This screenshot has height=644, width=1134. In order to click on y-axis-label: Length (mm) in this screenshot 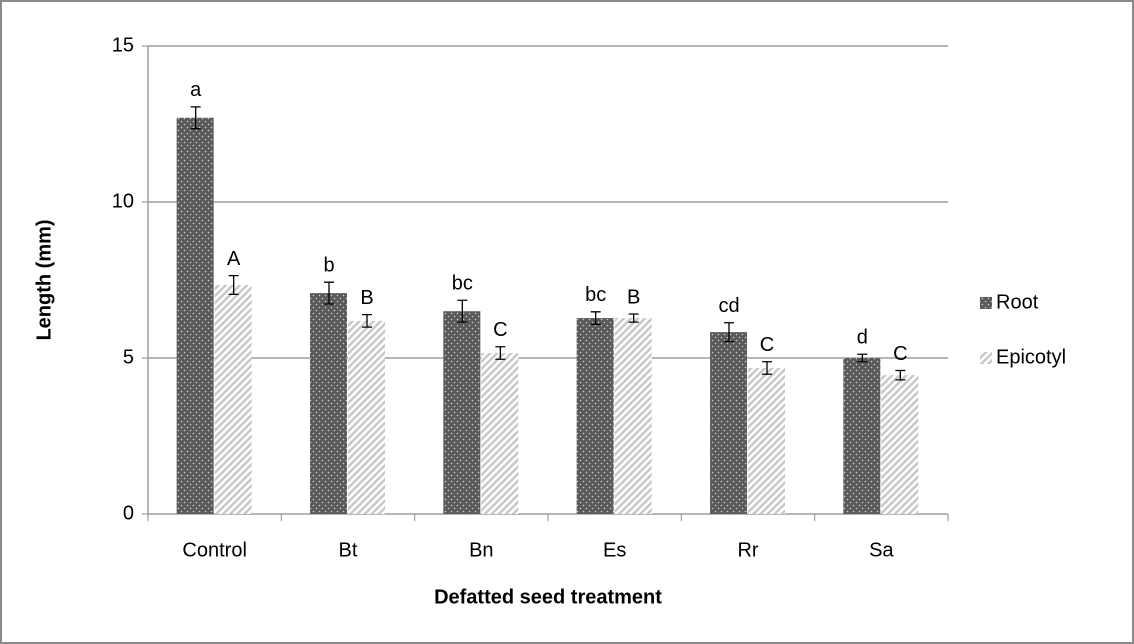, I will do `click(44, 279)`.